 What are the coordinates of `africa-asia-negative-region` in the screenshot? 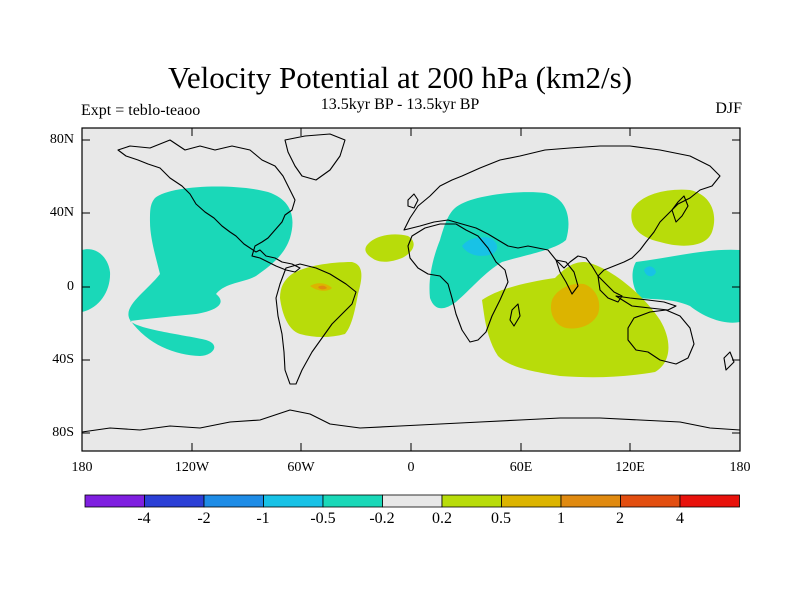 It's located at (499, 250).